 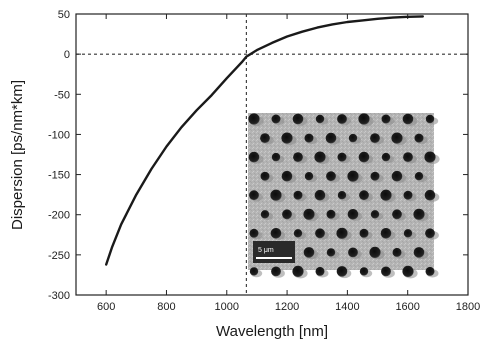 What do you see at coordinates (106, 307) in the screenshot?
I see `x-tick-label: 600` at bounding box center [106, 307].